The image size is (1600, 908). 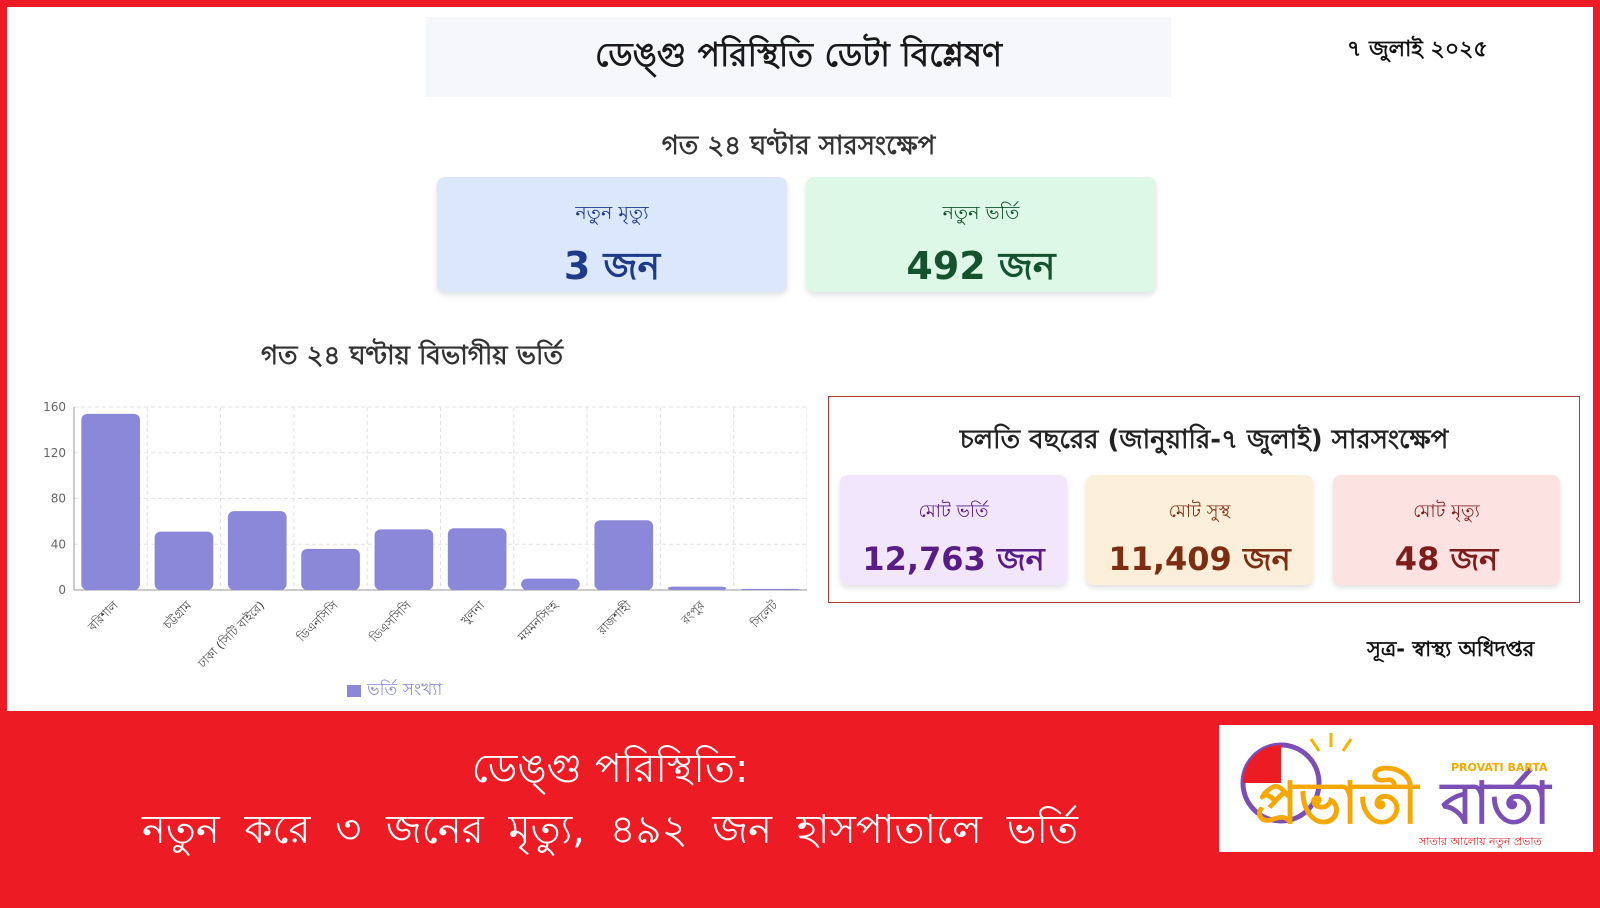 What do you see at coordinates (62, 590) in the screenshot?
I see `y-tick-label: 0` at bounding box center [62, 590].